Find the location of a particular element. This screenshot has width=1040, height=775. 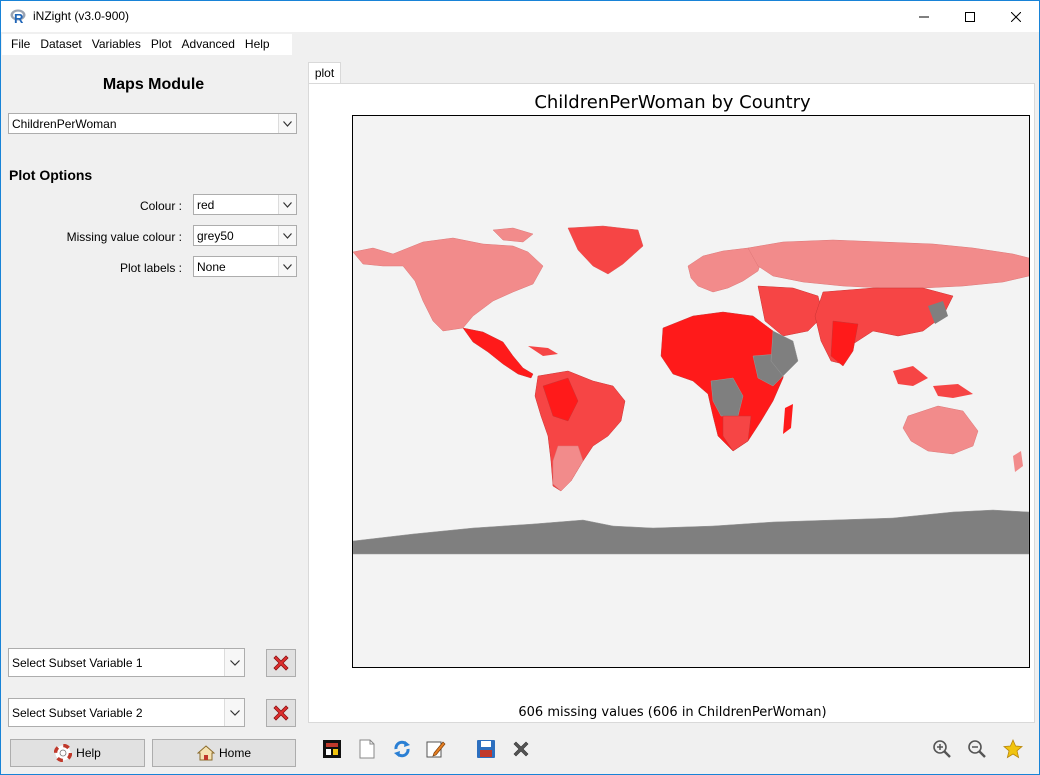

module-title: Maps Module is located at coordinates (153, 84).